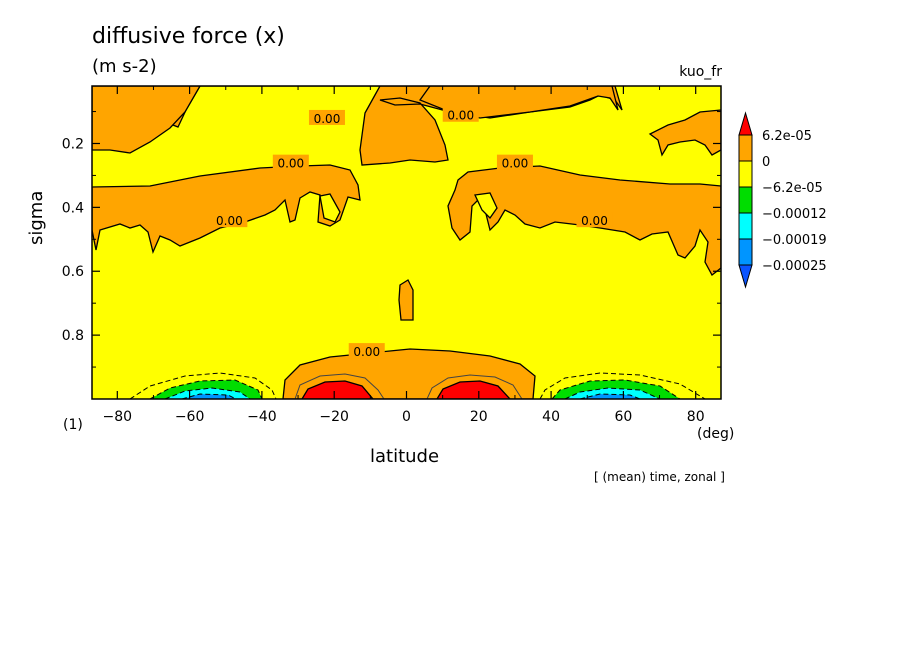 Image resolution: width=904 pixels, height=654 pixels. Describe the element at coordinates (226, 209) in the screenshot. I see `contour-region-mid-left` at that location.